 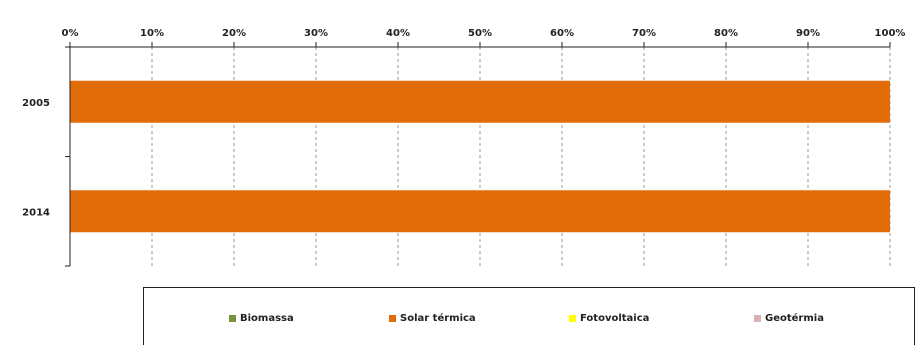 I want to click on legend-item-solar-termica: Solar térmica, so click(x=432, y=318).